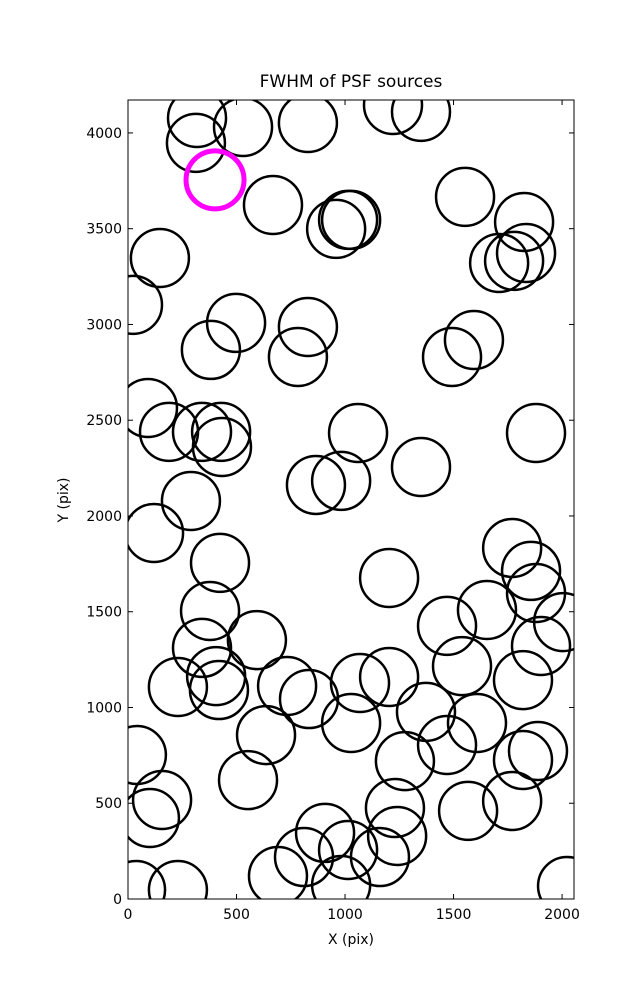 Image resolution: width=637 pixels, height=1004 pixels. What do you see at coordinates (236, 915) in the screenshot?
I see `x-tick-label: 500` at bounding box center [236, 915].